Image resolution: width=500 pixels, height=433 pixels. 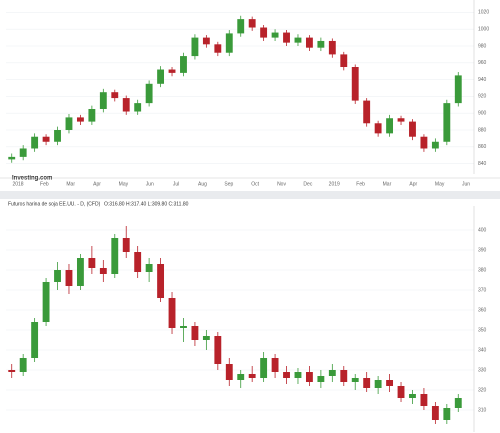 What do you see at coordinates (32, 179) in the screenshot?
I see `logo: Investing.com` at bounding box center [32, 179].